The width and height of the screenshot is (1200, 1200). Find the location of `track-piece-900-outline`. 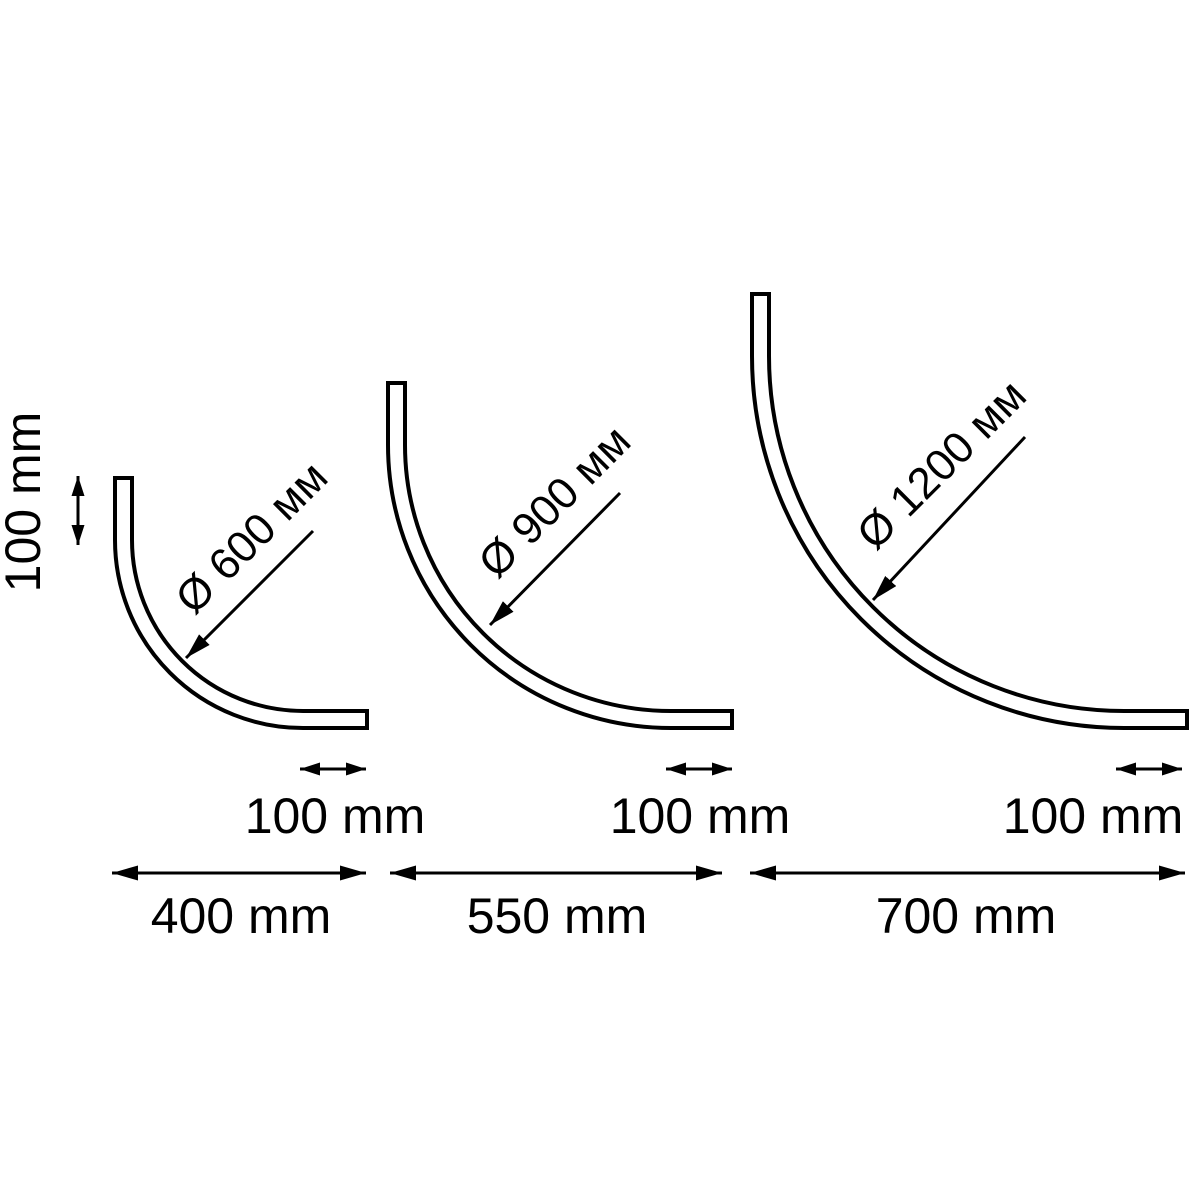

track-piece-900-outline is located at coordinates (560, 555).